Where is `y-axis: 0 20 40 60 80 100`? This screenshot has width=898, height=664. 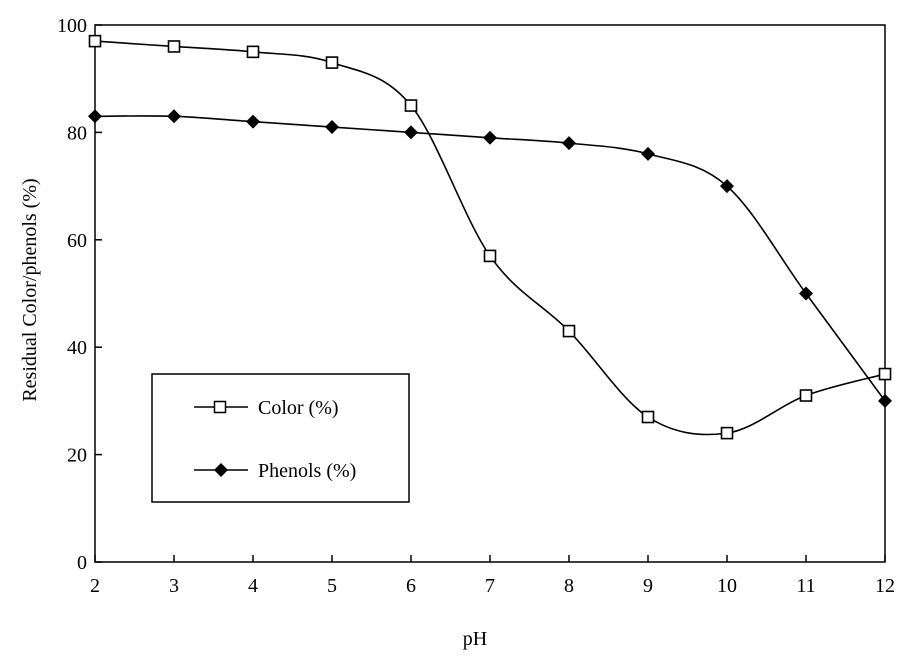
y-axis: 0 20 40 60 80 100 is located at coordinates (79, 294).